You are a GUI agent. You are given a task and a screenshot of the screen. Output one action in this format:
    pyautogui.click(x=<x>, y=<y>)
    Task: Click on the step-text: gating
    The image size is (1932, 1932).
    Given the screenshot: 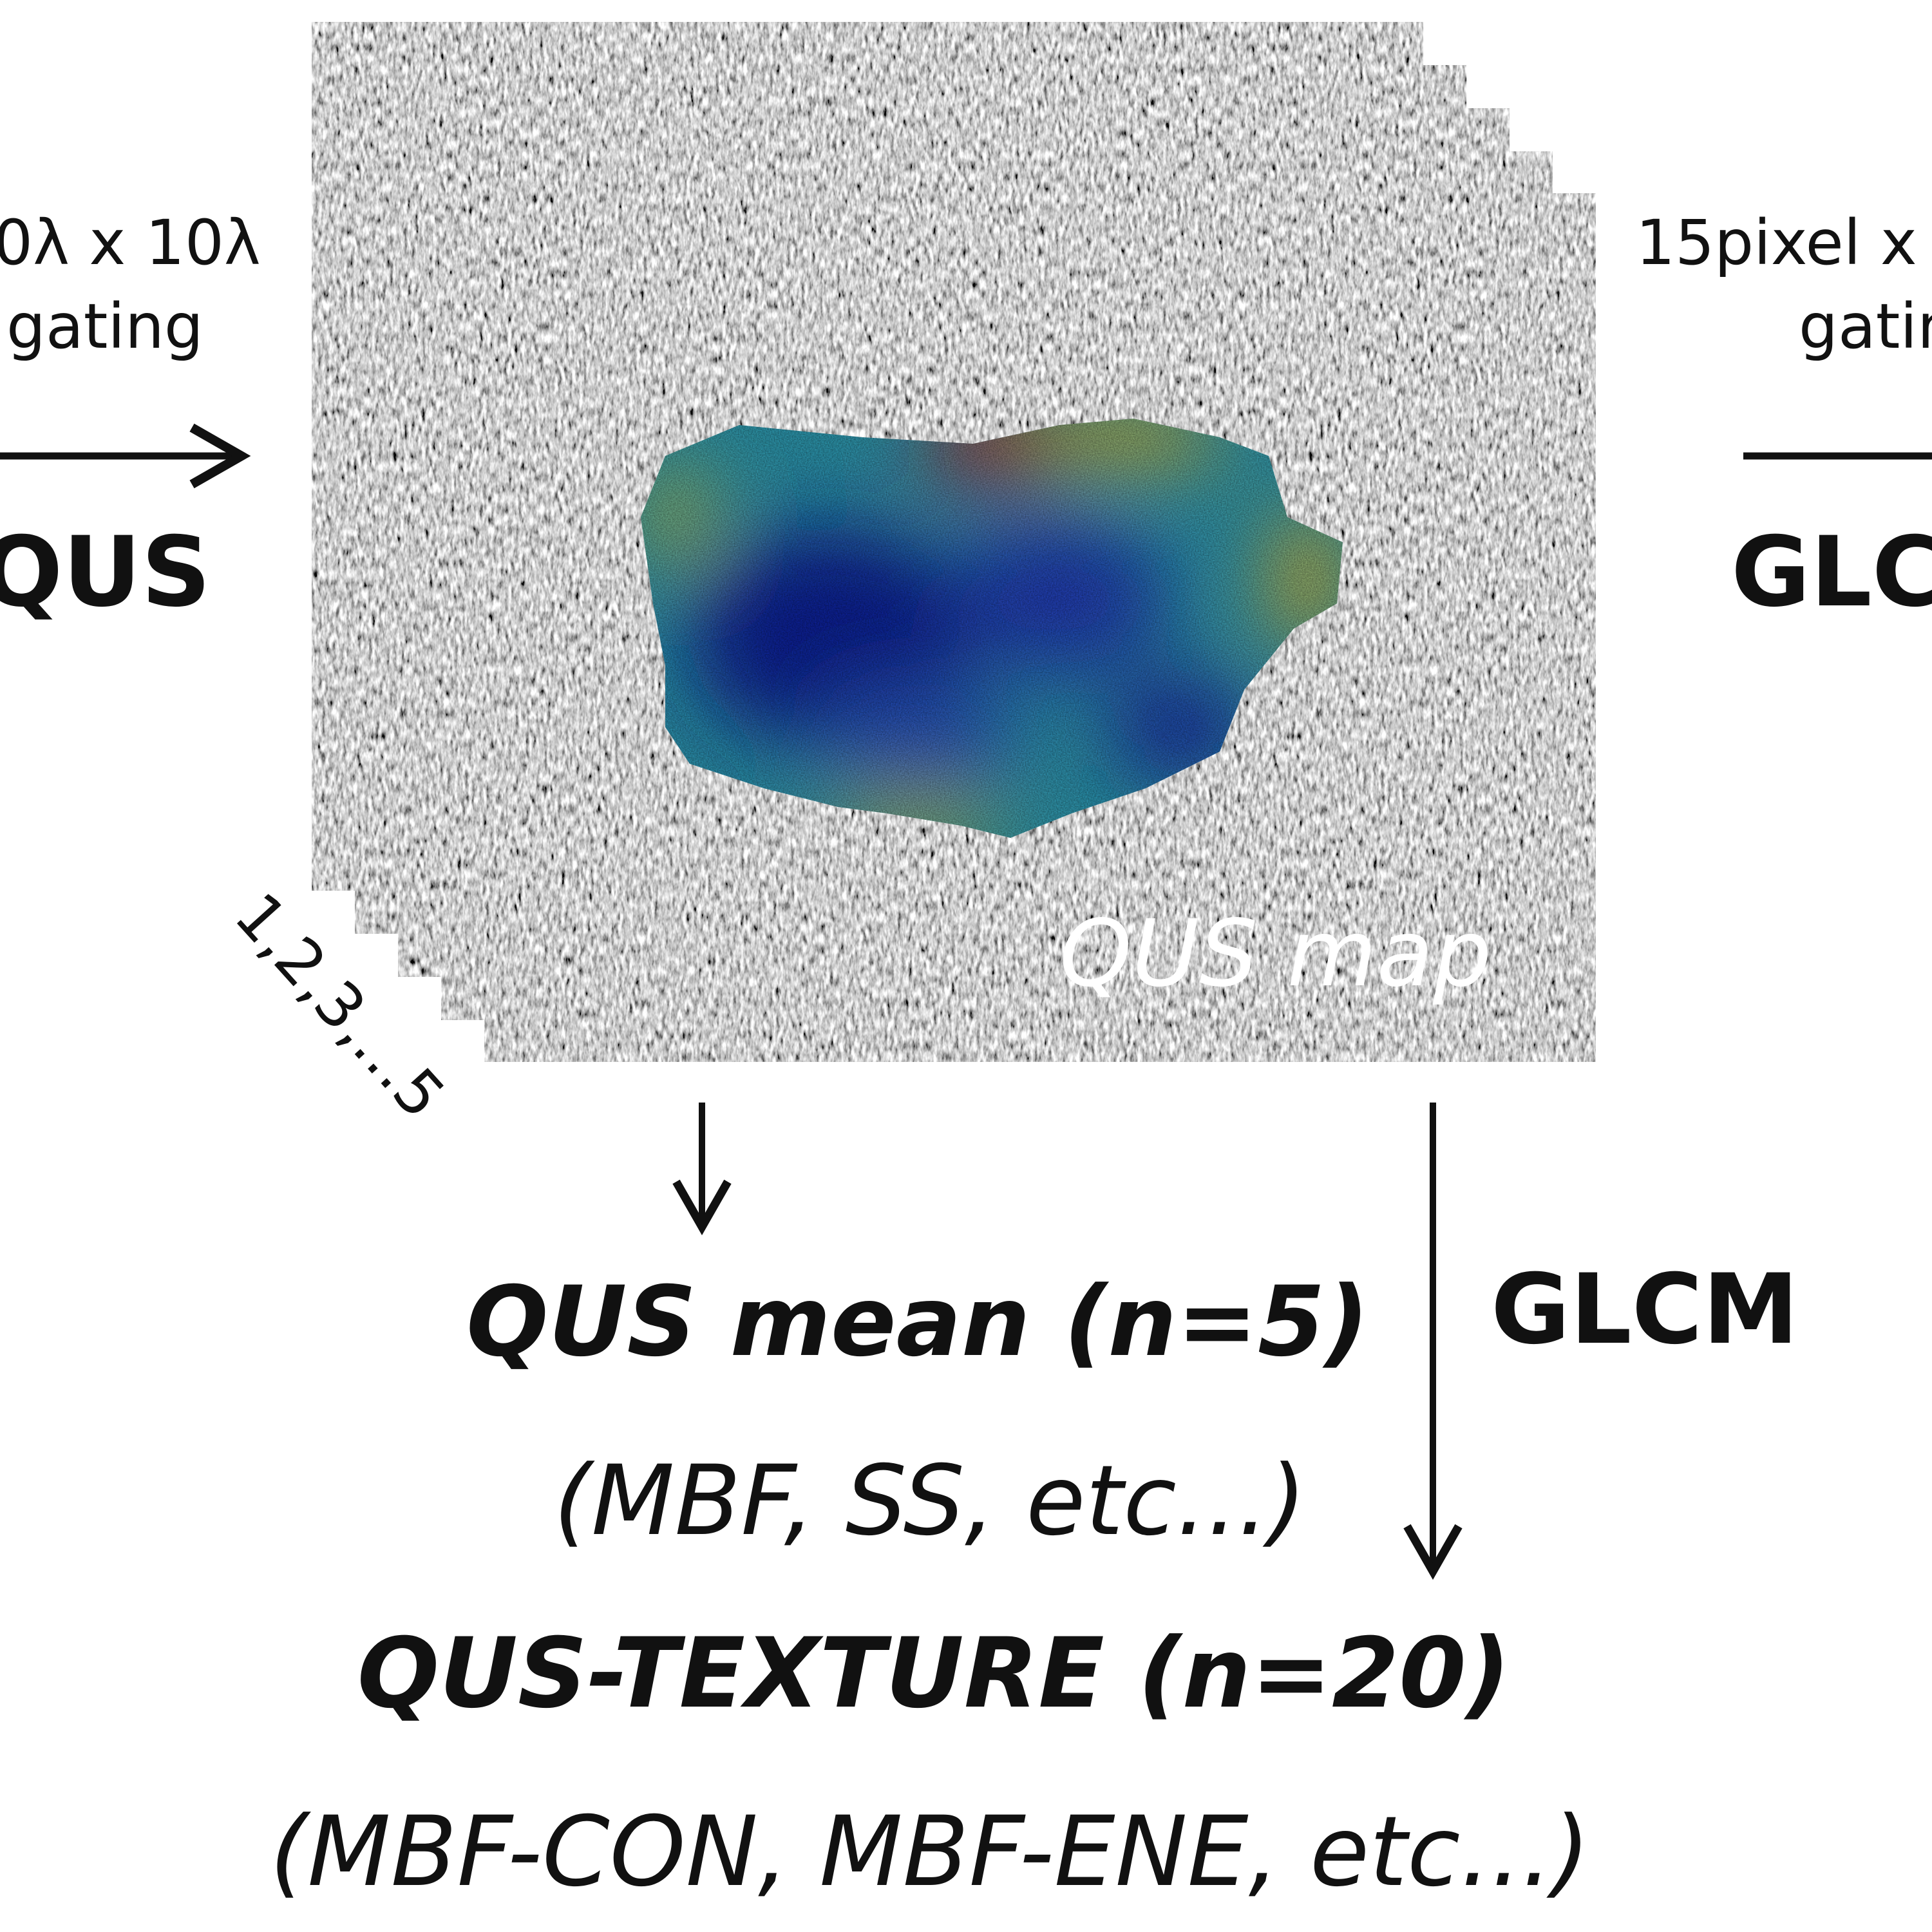 What is the action you would take?
    pyautogui.click(x=105, y=326)
    